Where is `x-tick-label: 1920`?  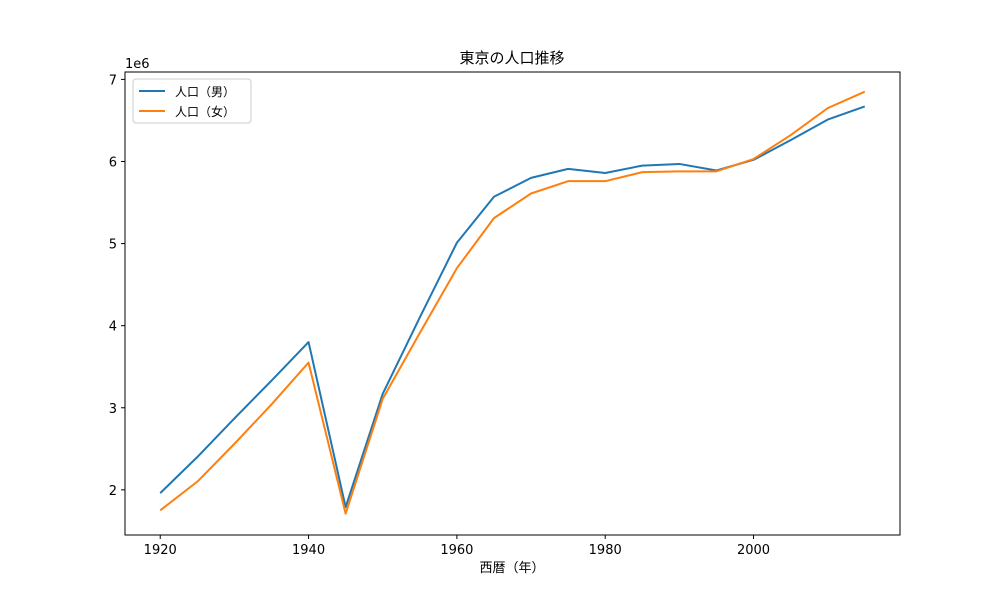
x-tick-label: 1920 is located at coordinates (160, 550).